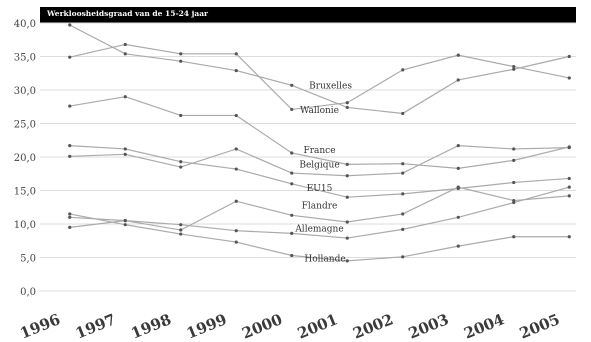 The height and width of the screenshot is (342, 591). I want to click on y-tick-label: 0,0, so click(28, 292).